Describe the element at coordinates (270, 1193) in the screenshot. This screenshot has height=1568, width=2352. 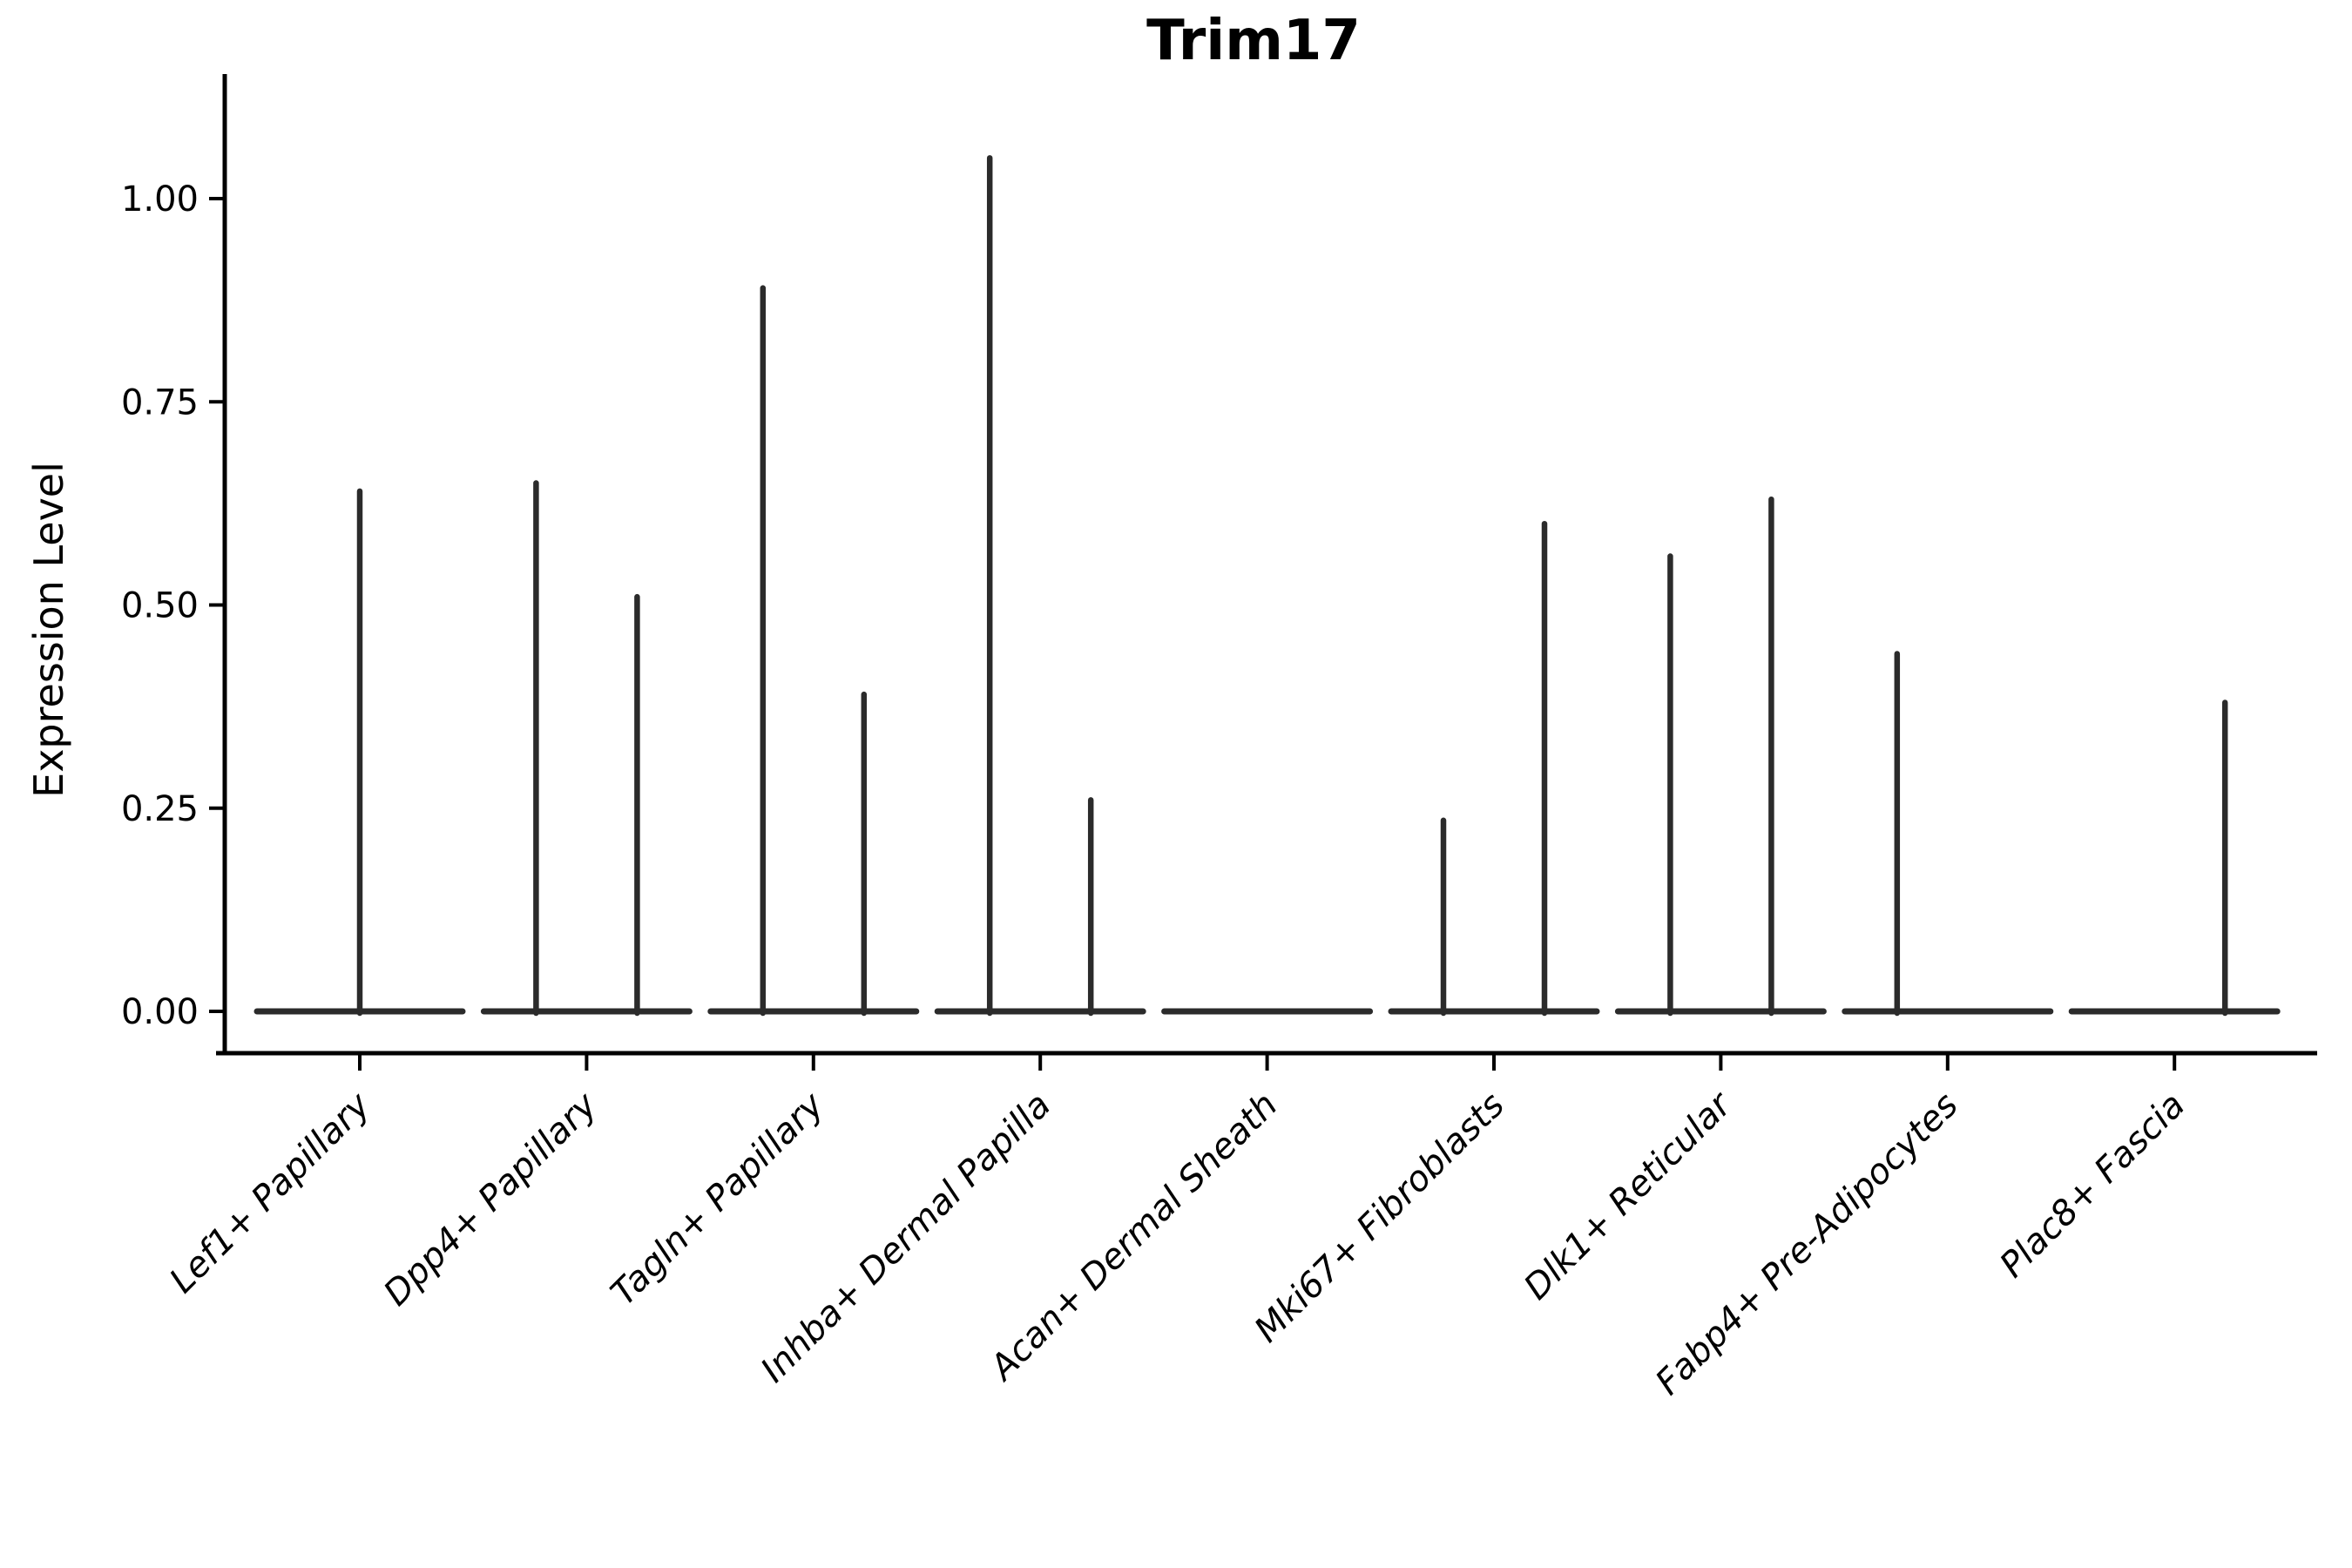
I see `x-tick-label: Lef1+ Papillary` at that location.